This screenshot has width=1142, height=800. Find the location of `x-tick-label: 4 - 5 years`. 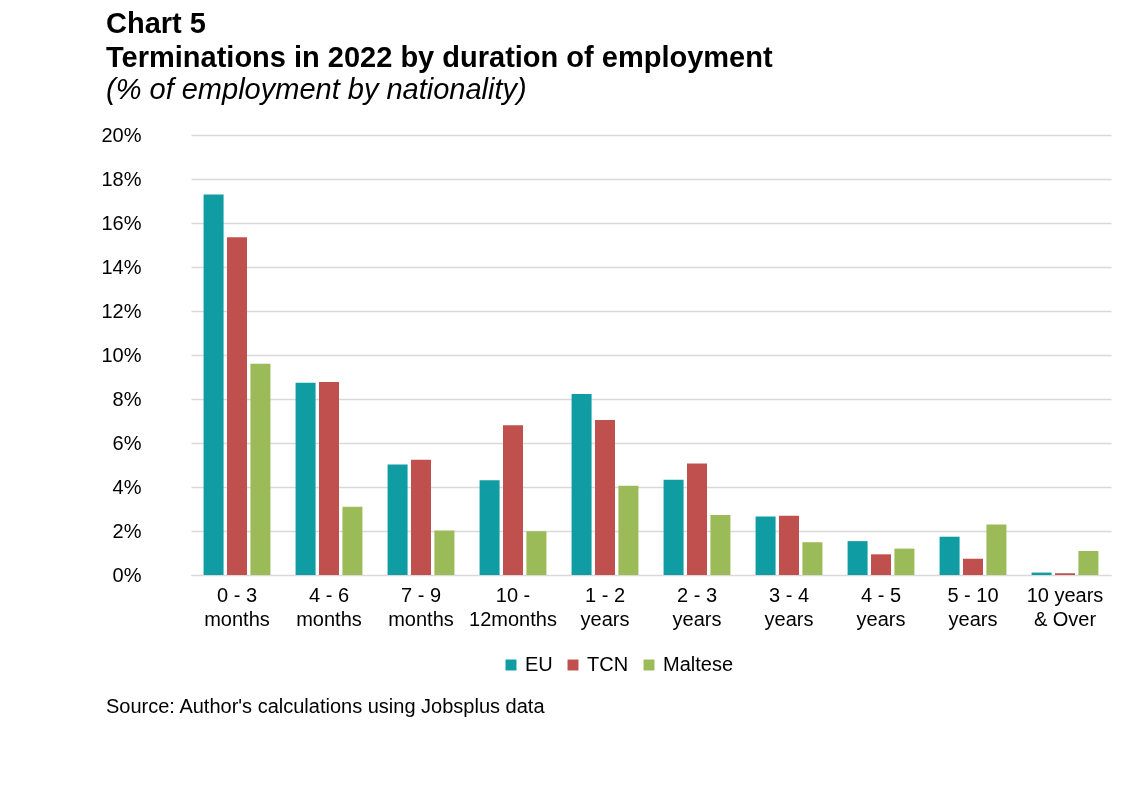

x-tick-label: 4 - 5 years is located at coordinates (881, 606).